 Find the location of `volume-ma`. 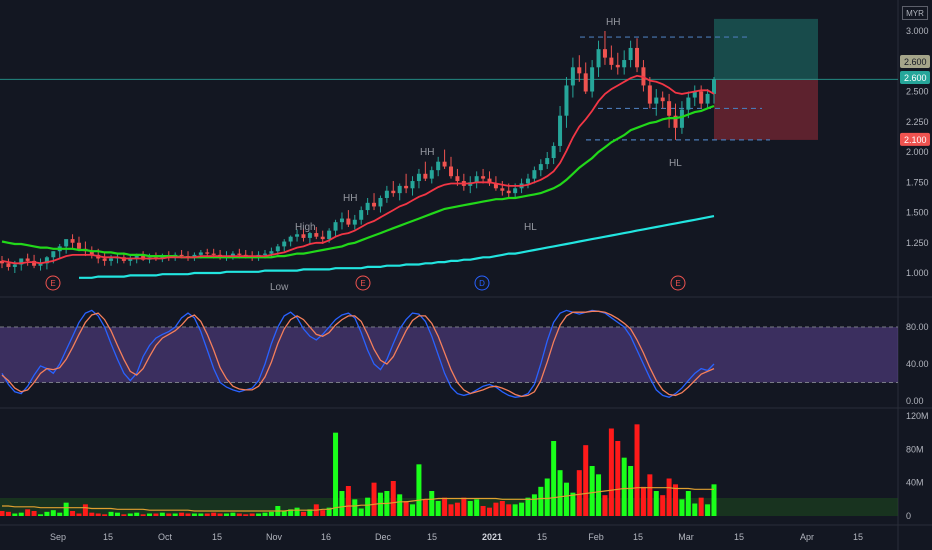

volume-ma is located at coordinates (358, 499).